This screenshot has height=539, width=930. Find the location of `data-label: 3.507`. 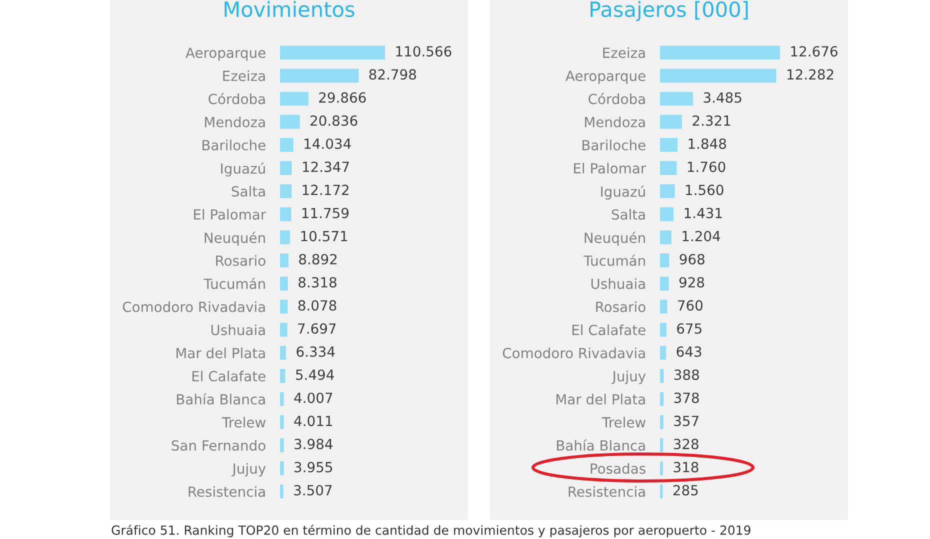

data-label: 3.507 is located at coordinates (313, 490).